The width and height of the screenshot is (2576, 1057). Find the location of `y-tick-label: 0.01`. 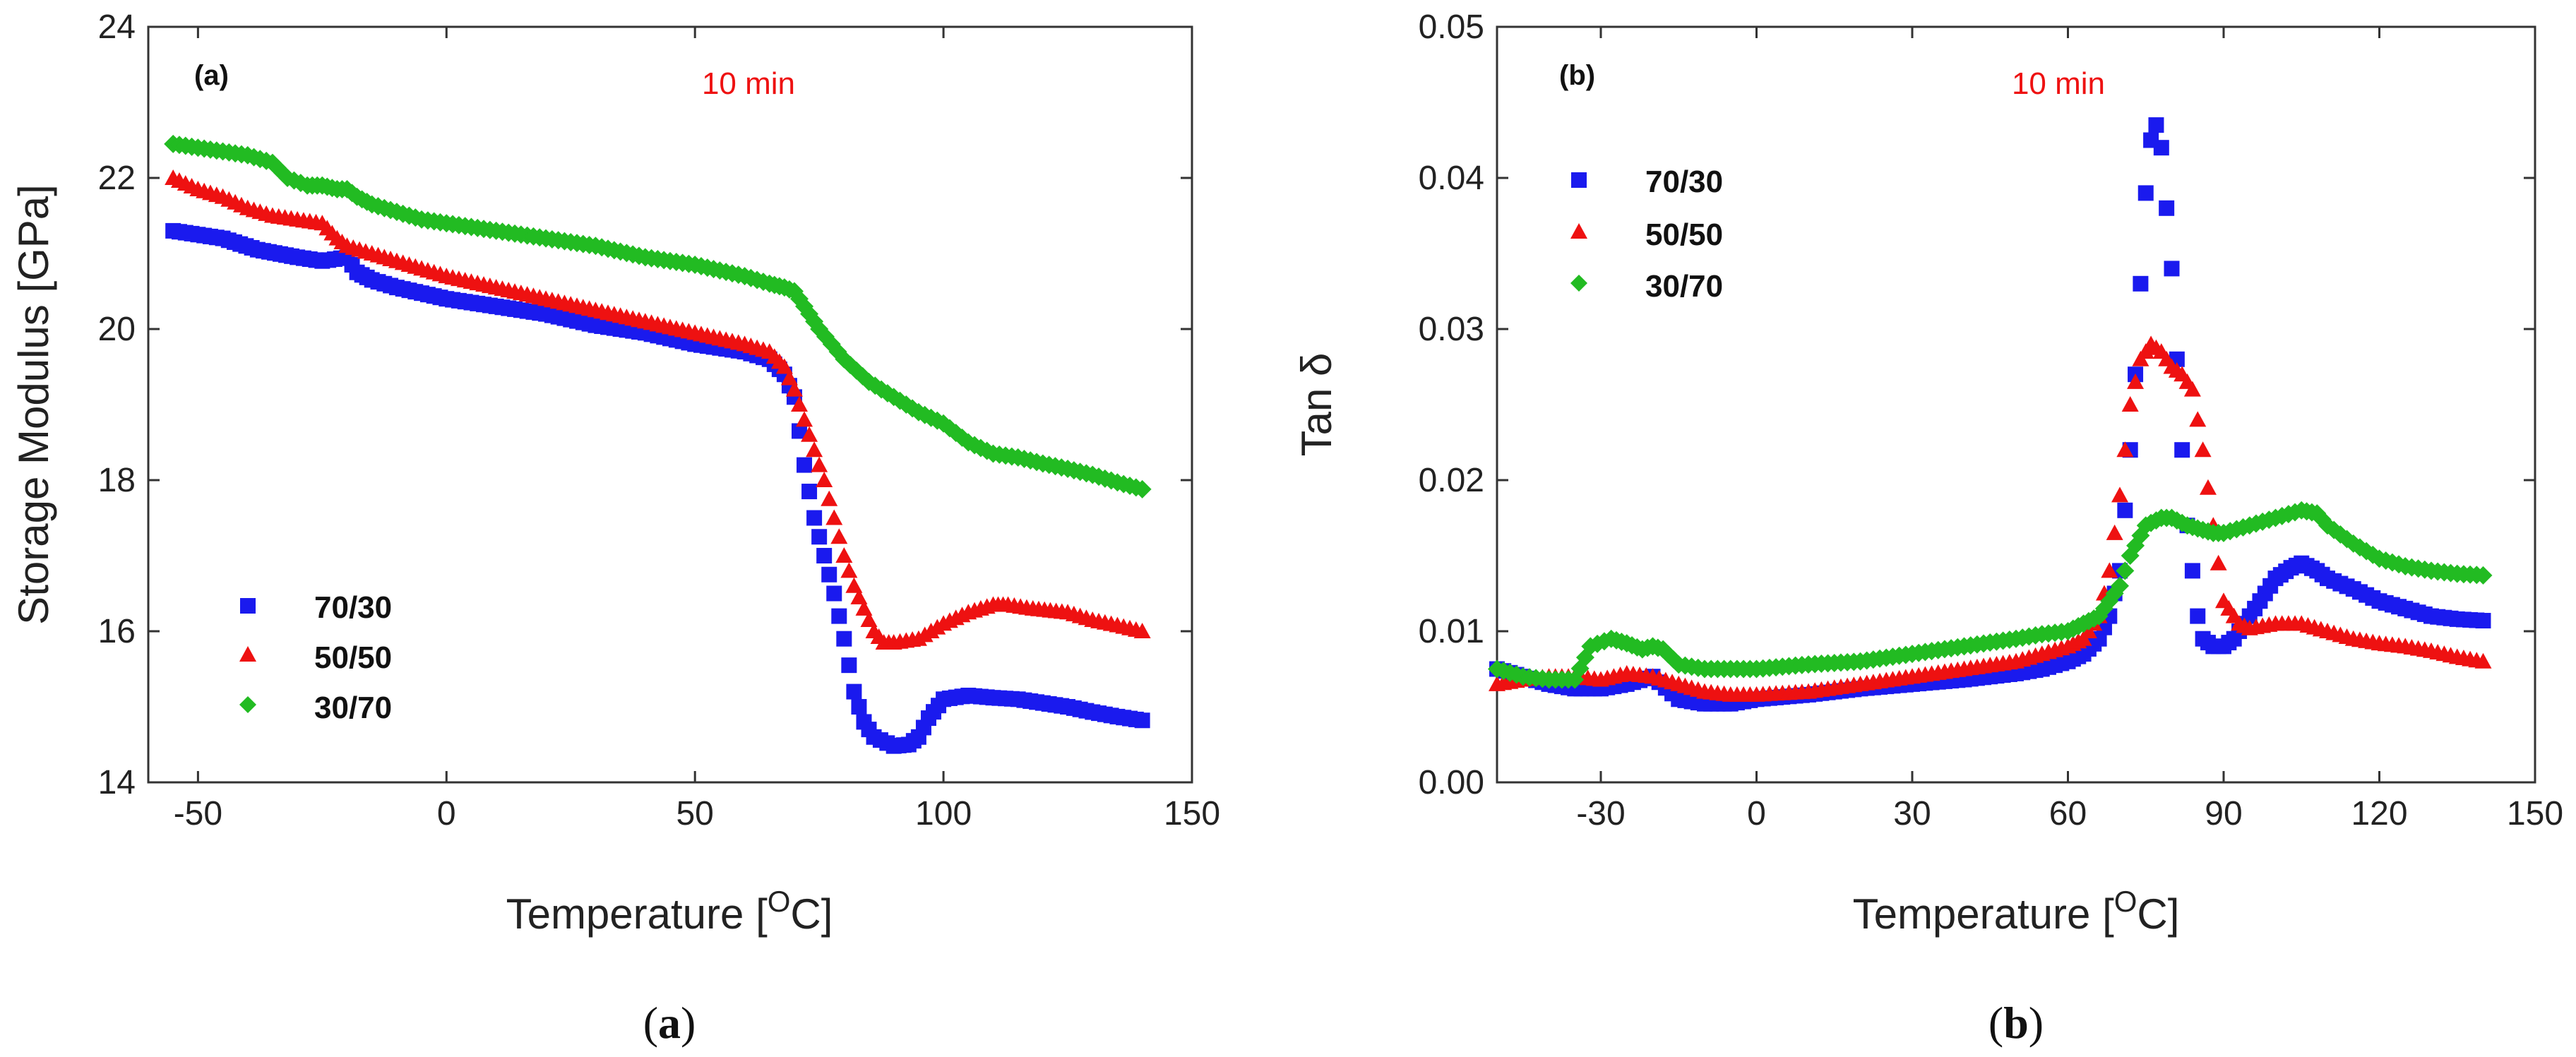

y-tick-label: 0.01 is located at coordinates (1451, 631).